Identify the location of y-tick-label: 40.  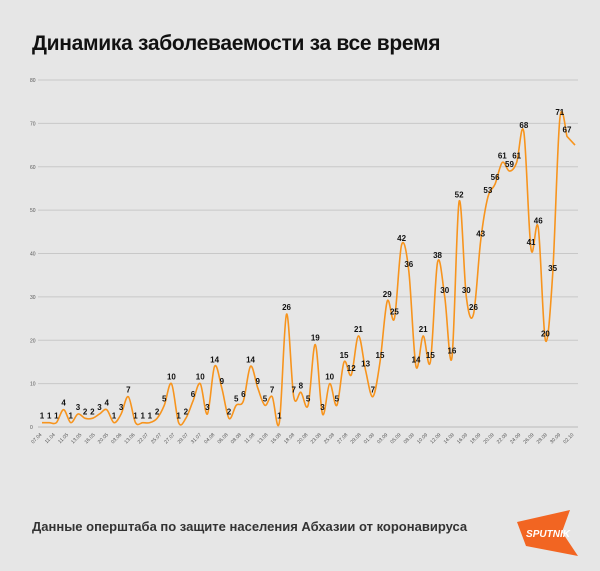
(33, 255).